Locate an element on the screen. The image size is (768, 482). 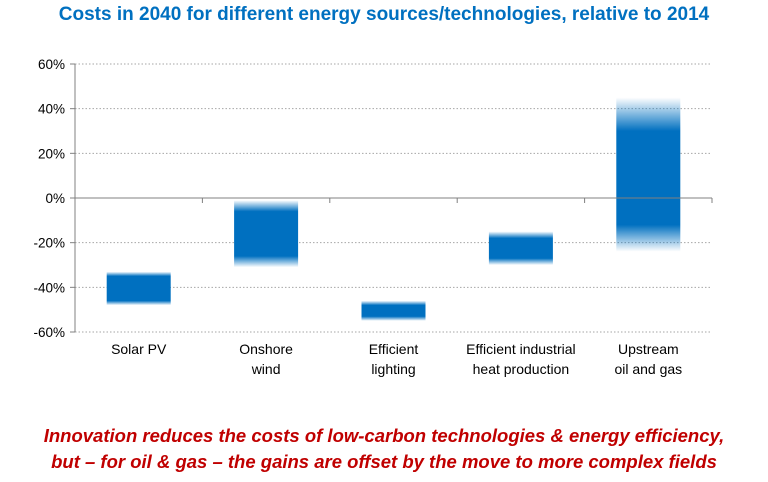
x-tick-label: heat production is located at coordinates (521, 369).